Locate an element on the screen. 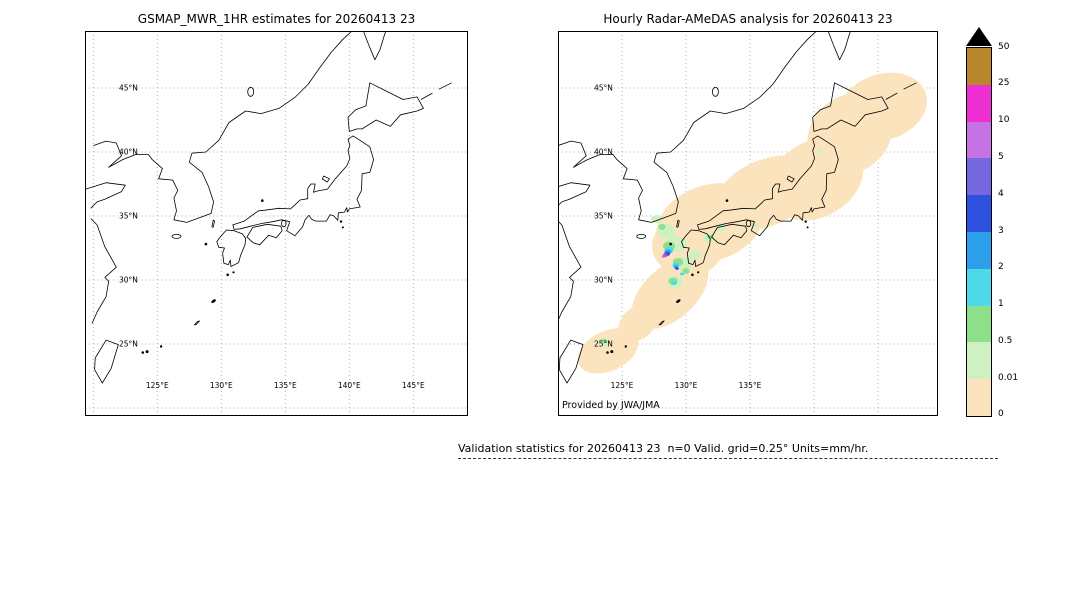  lon-tick: 145°E is located at coordinates (413, 385).